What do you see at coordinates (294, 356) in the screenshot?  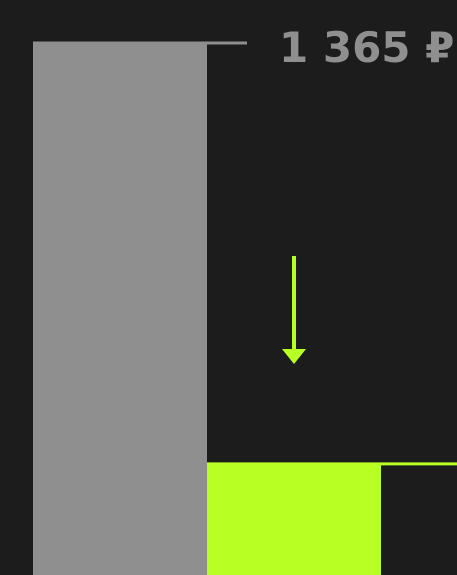 I see `down-arrow-head` at bounding box center [294, 356].